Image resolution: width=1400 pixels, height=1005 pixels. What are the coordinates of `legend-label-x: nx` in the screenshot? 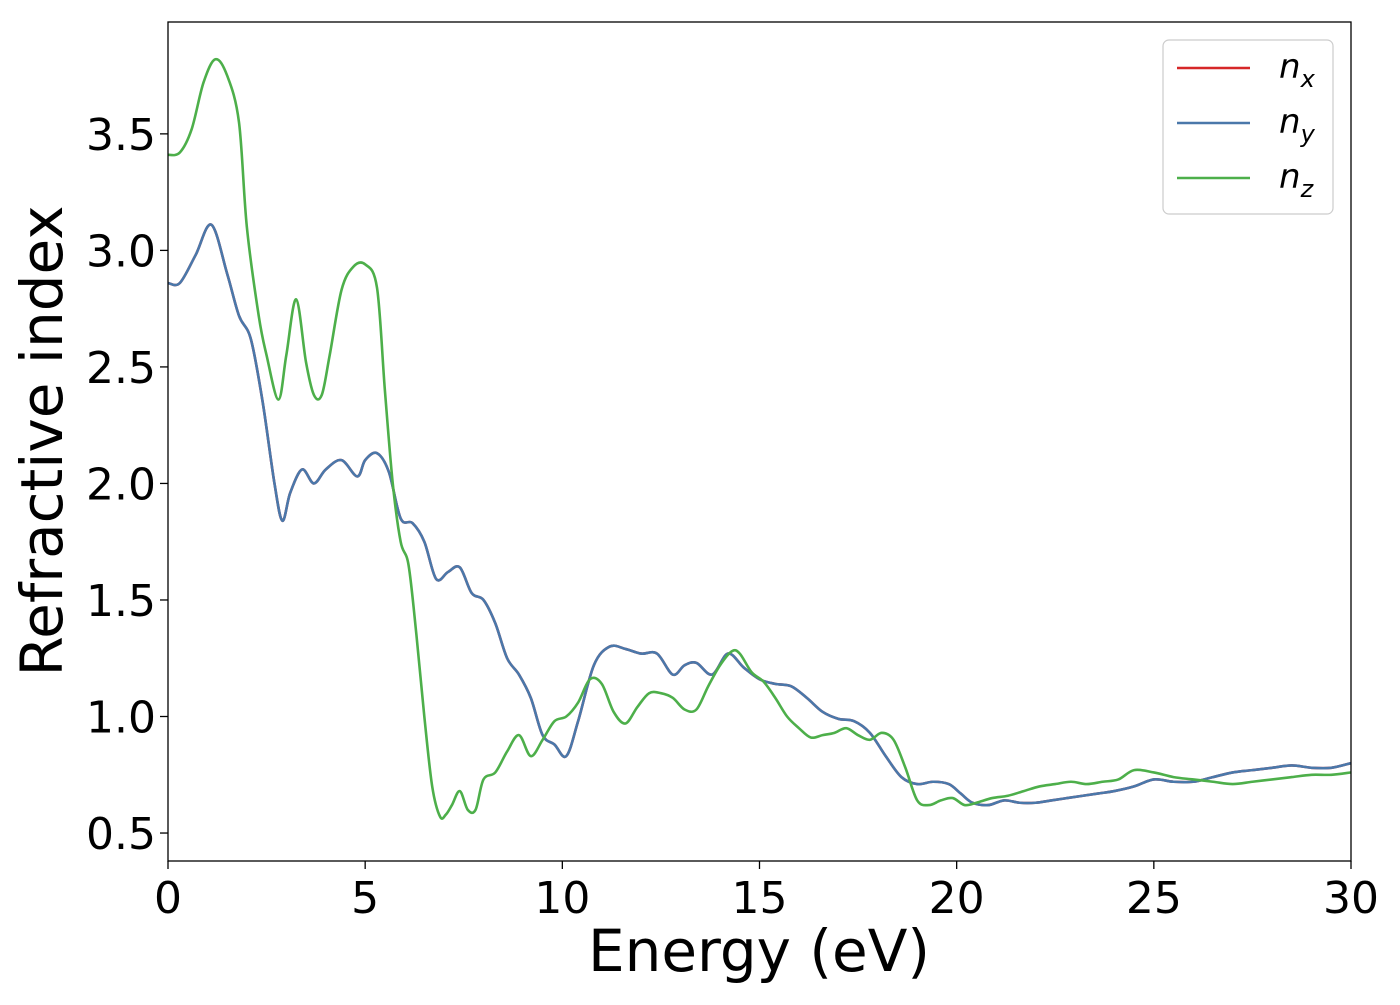 It's located at (1297, 70).